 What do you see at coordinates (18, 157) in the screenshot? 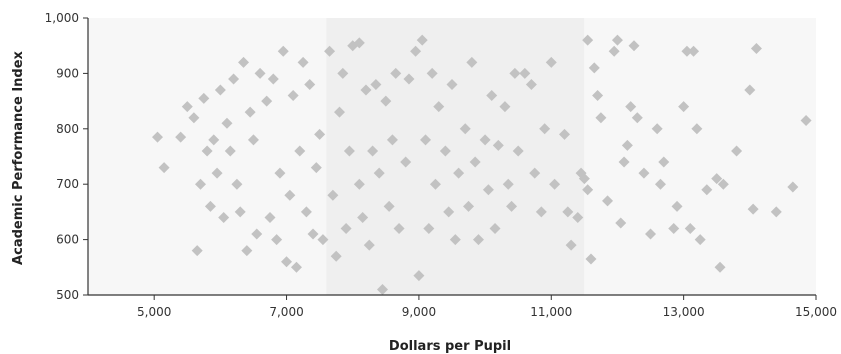
I see `y-axis-title: Academic Performance Index` at bounding box center [18, 157].